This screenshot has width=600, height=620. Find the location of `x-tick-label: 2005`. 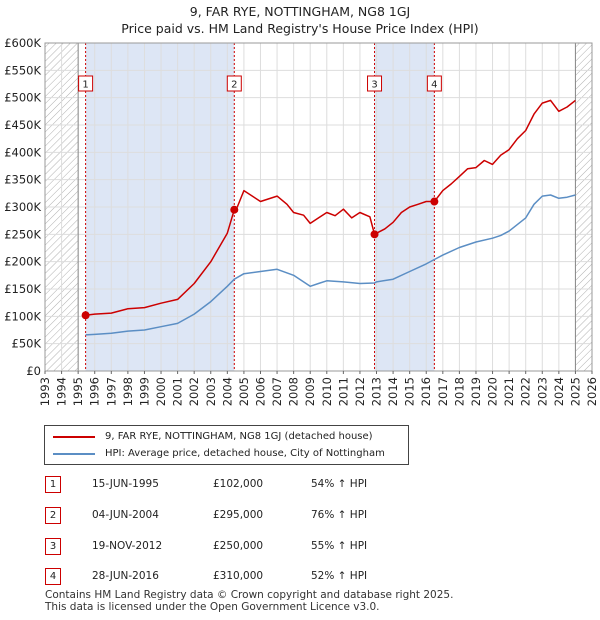

x-tick-label: 2005 is located at coordinates (244, 391).